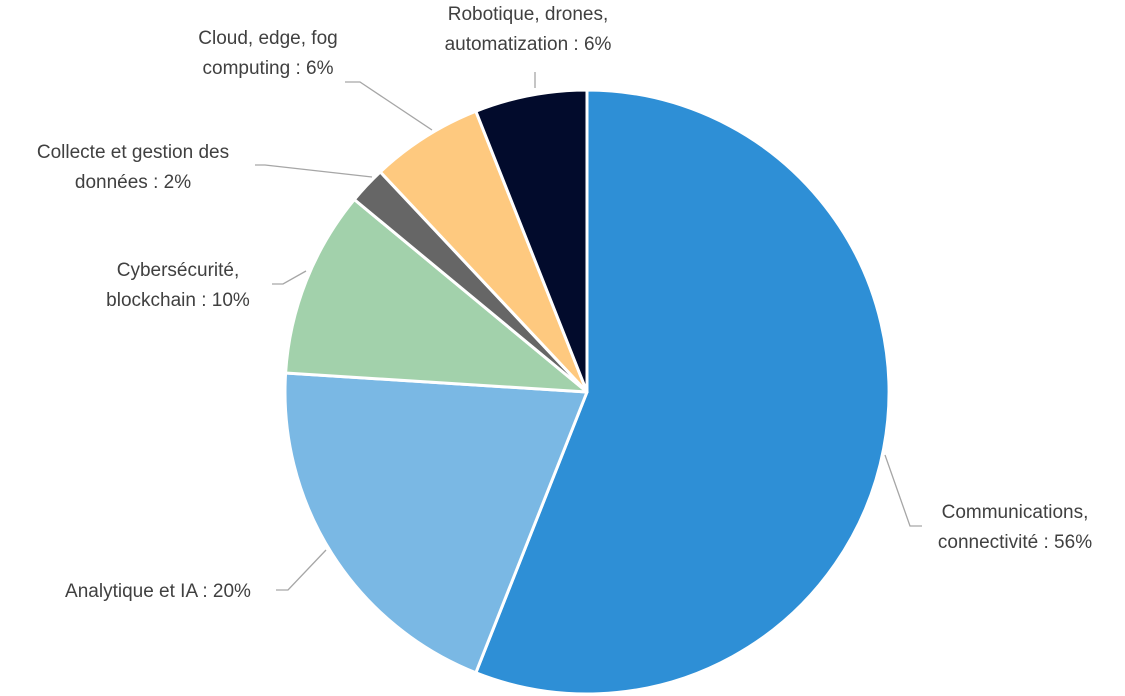 This screenshot has width=1125, height=696. What do you see at coordinates (528, 44) in the screenshot?
I see `slice-label-line: automatization : 6%` at bounding box center [528, 44].